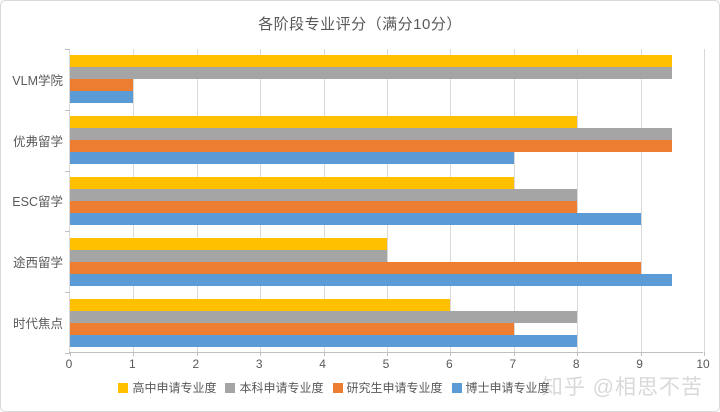 The image size is (720, 412). I want to click on legend-label: 本科申请专业度, so click(281, 388).